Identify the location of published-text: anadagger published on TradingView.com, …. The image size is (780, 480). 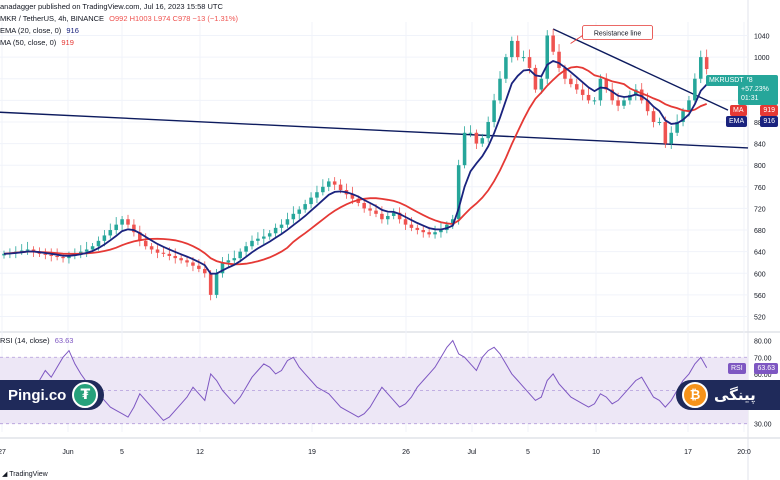
(111, 6).